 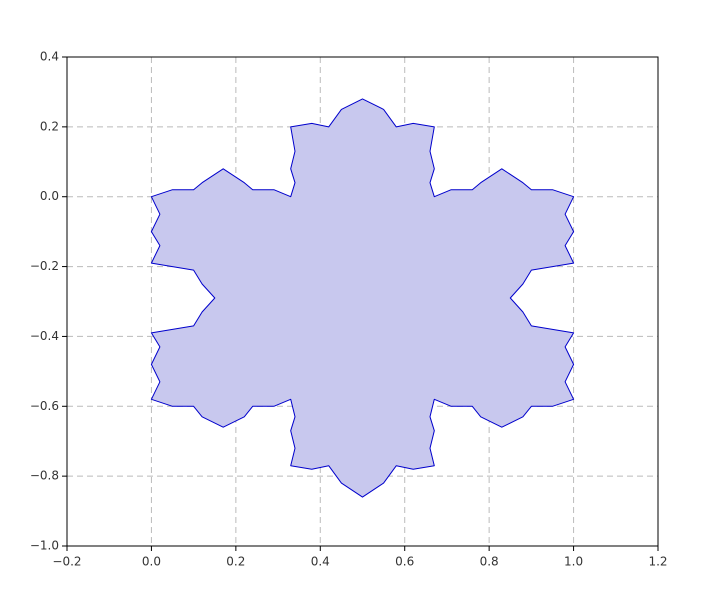 I want to click on x-tick-label: 0.4, so click(x=320, y=562).